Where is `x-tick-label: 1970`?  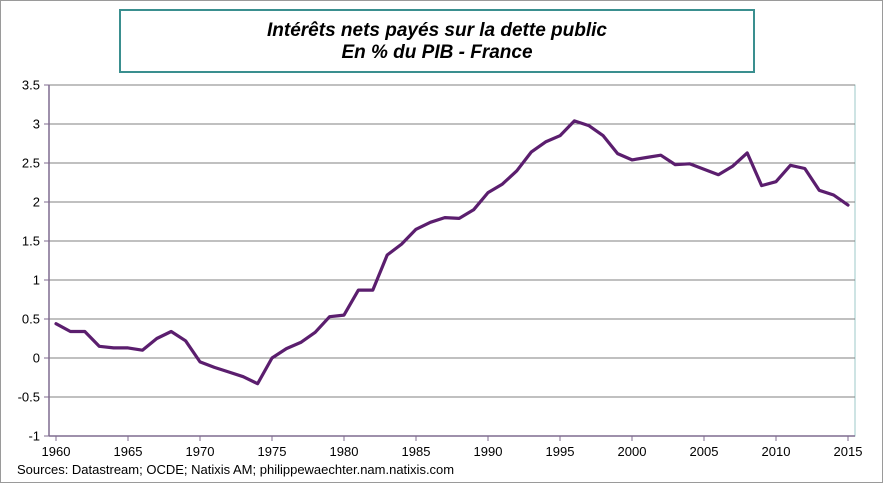
x-tick-label: 1970 is located at coordinates (200, 451).